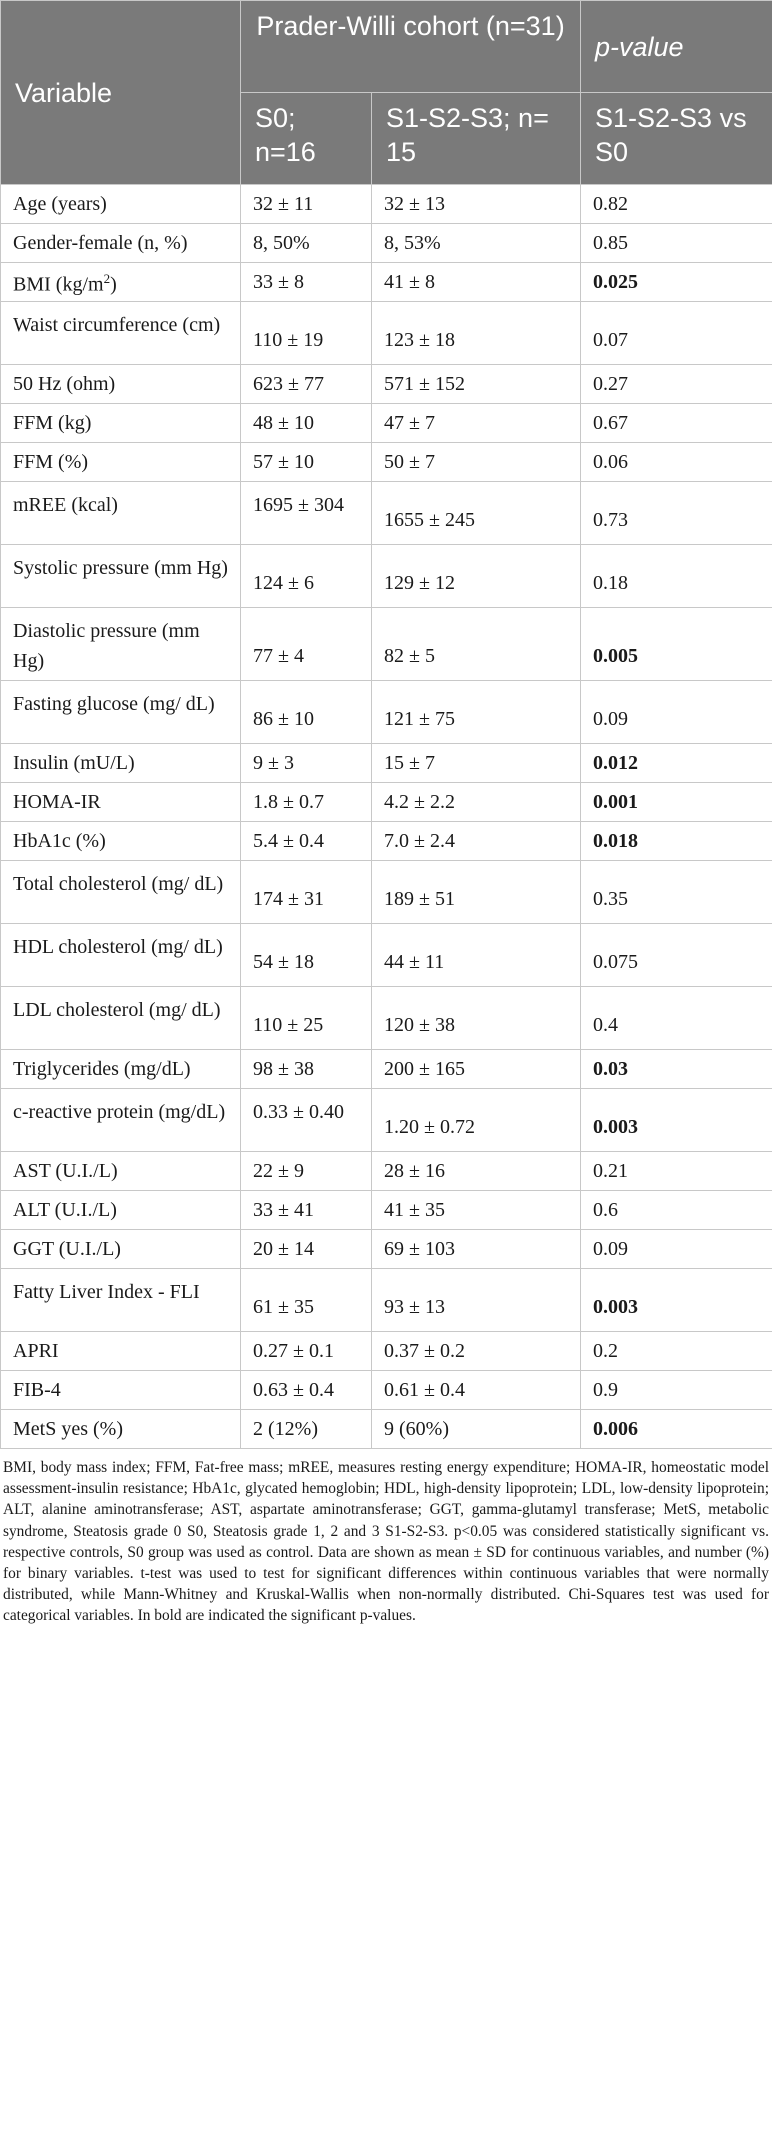 This screenshot has width=772, height=2140. What do you see at coordinates (676, 576) in the screenshot?
I see `cell-pvalue: 0.18` at bounding box center [676, 576].